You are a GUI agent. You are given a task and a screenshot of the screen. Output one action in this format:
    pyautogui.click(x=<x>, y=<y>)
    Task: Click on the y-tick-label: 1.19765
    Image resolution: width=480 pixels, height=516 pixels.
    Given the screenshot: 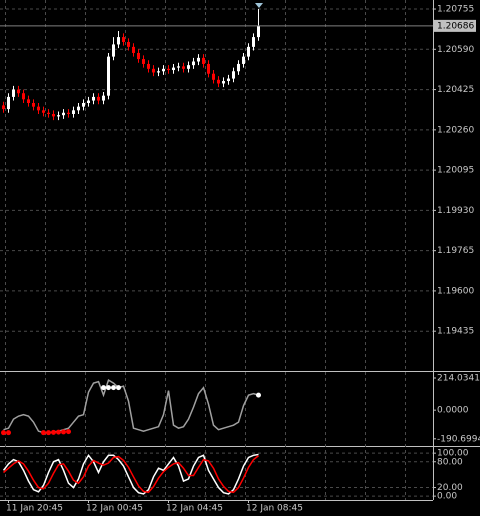 What is the action you would take?
    pyautogui.click(x=455, y=251)
    